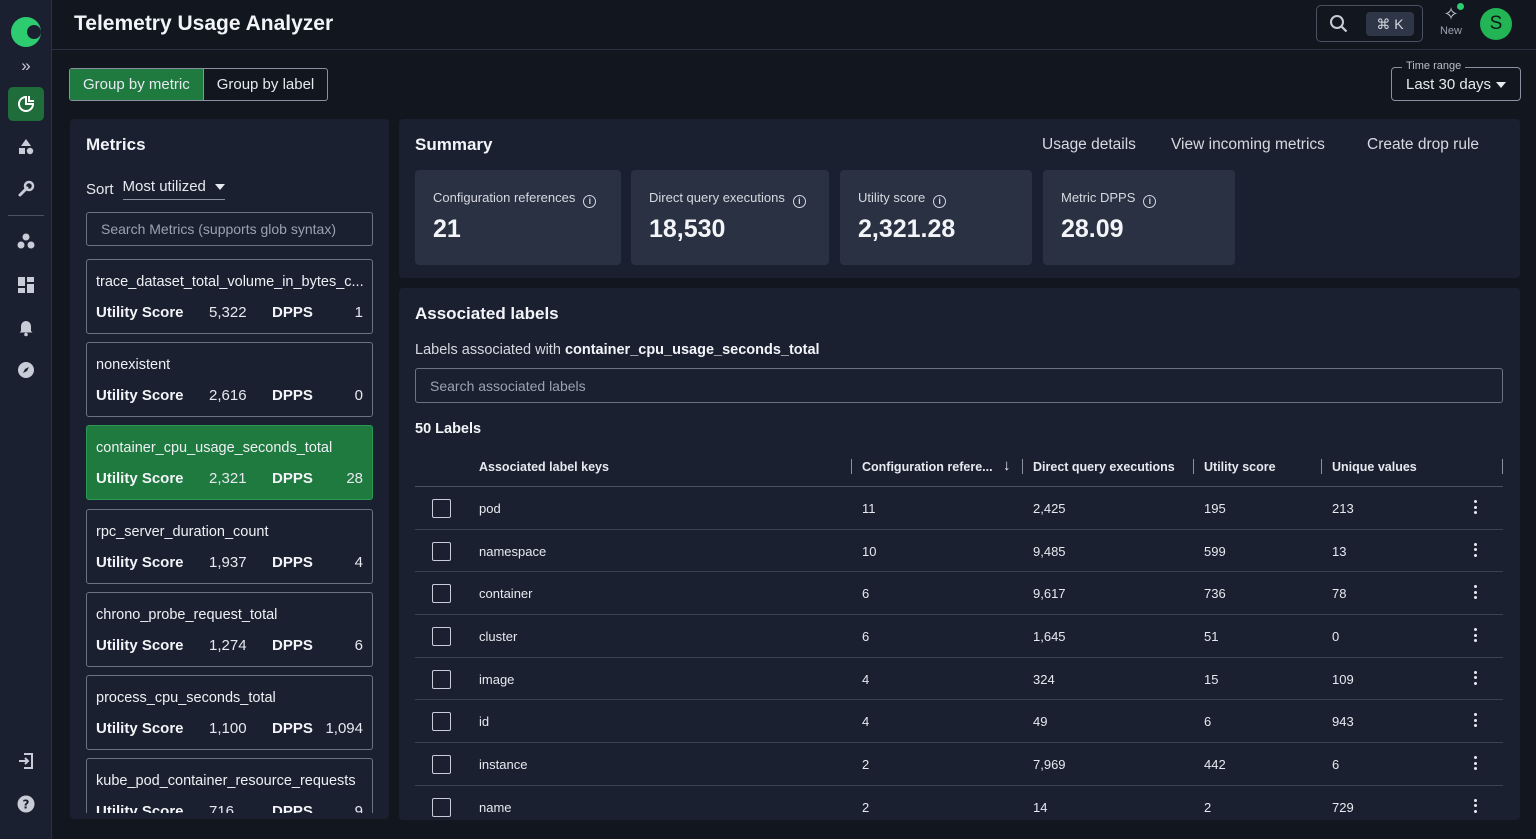 The image size is (1536, 839). What do you see at coordinates (495, 807) in the screenshot?
I see `cell-label-key: name` at bounding box center [495, 807].